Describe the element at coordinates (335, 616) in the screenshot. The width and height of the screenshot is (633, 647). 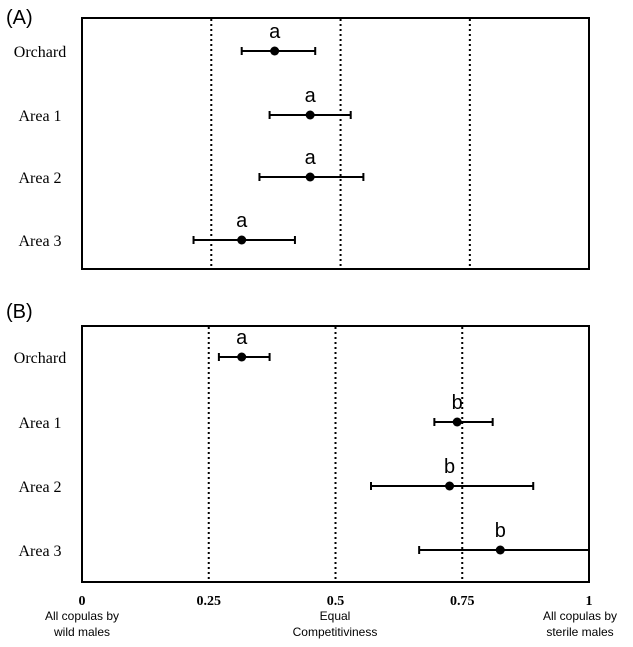
I see `annotation-equal-line1: Equal` at that location.